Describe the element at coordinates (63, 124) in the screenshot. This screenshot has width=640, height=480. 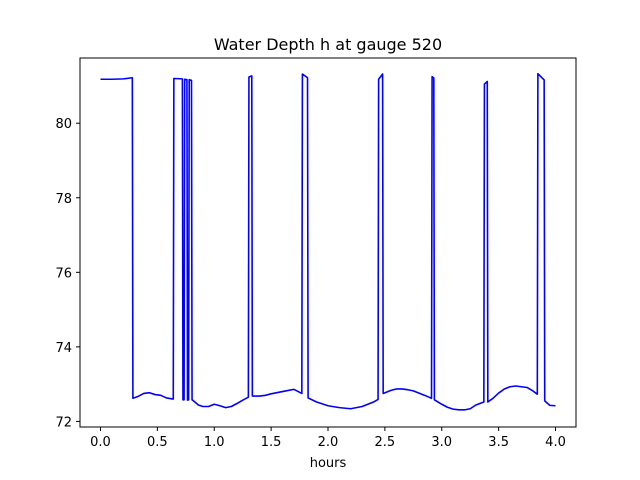
I see `y-tick-label: 80` at that location.